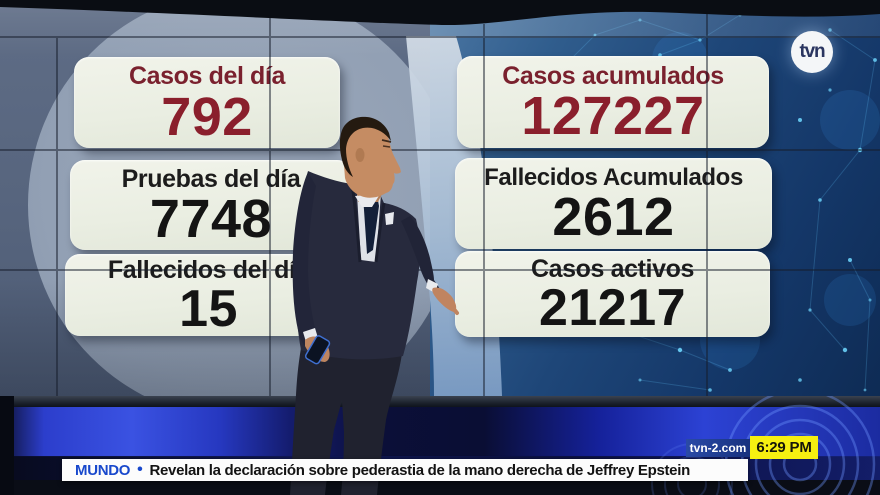  What do you see at coordinates (7, 445) in the screenshot?
I see `floor-left-shadow` at bounding box center [7, 445].